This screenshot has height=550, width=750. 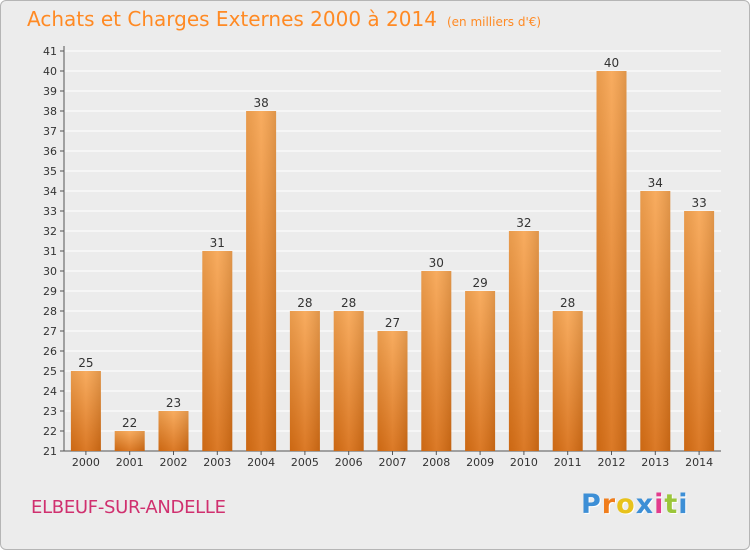 What do you see at coordinates (609, 504) in the screenshot?
I see `logo-letter-1: r` at bounding box center [609, 504].